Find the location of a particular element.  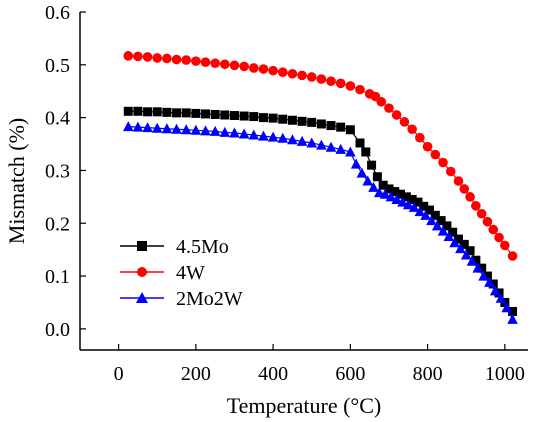

y-tick-label: 0.1 is located at coordinates (57, 277).